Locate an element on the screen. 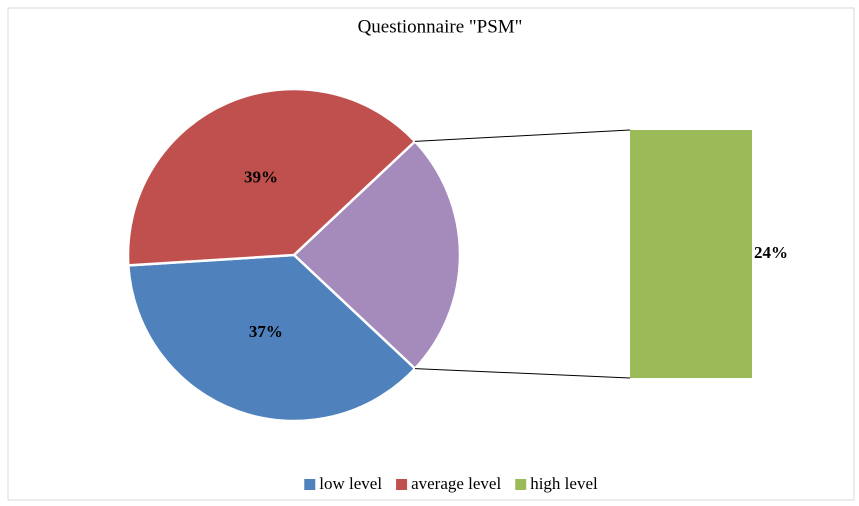  legend-label: low level is located at coordinates (350, 483).